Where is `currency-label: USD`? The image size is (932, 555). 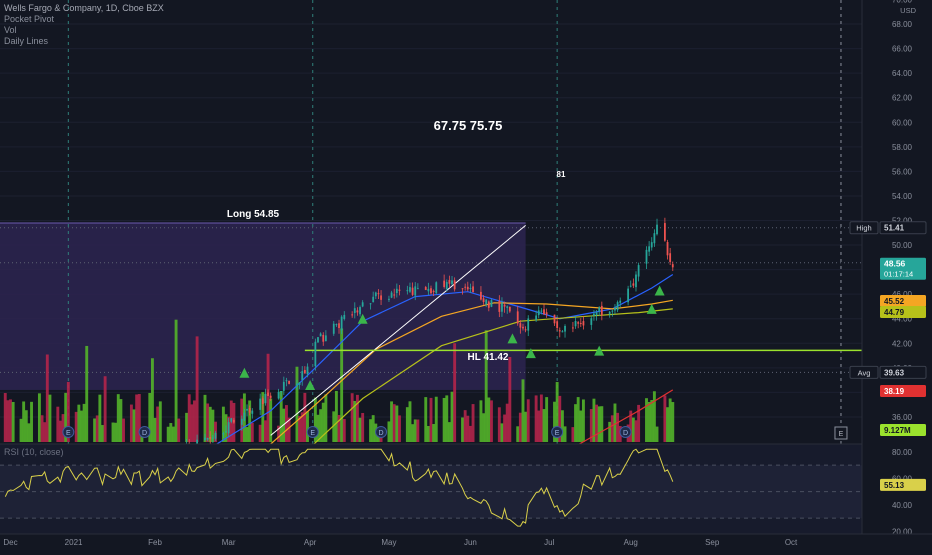
currency-label: USD is located at coordinates (908, 10).